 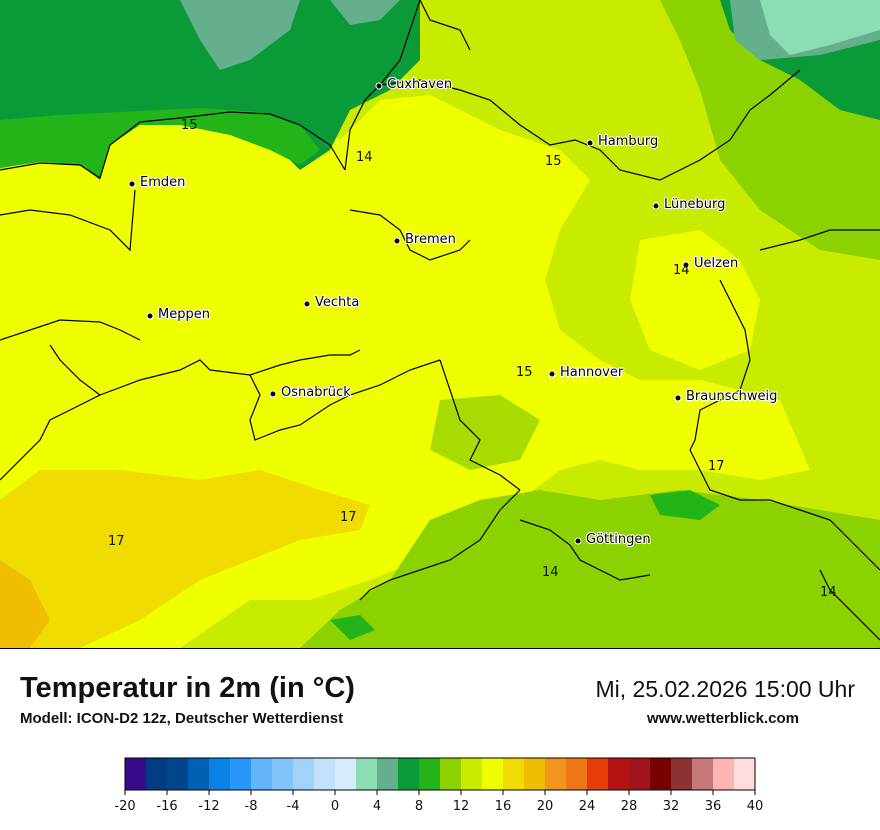 I want to click on legend-cells, so click(x=440, y=774).